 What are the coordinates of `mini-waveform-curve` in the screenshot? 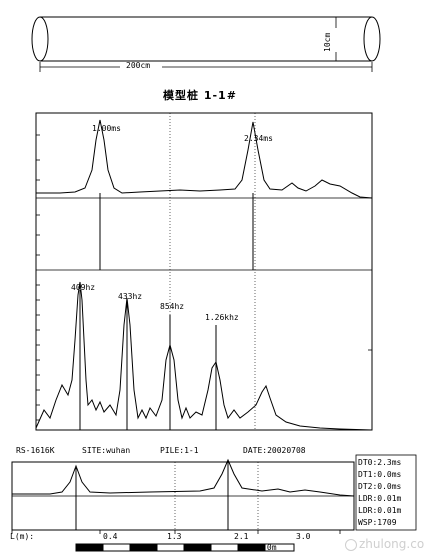 It's located at (183, 477).